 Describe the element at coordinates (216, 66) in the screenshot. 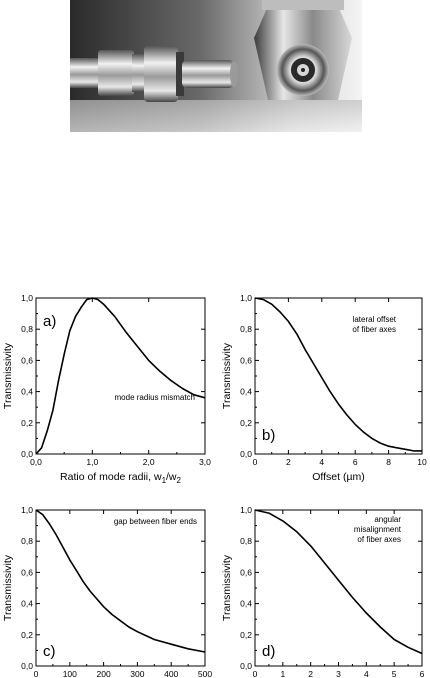

I see `fiber-connector-photo` at that location.